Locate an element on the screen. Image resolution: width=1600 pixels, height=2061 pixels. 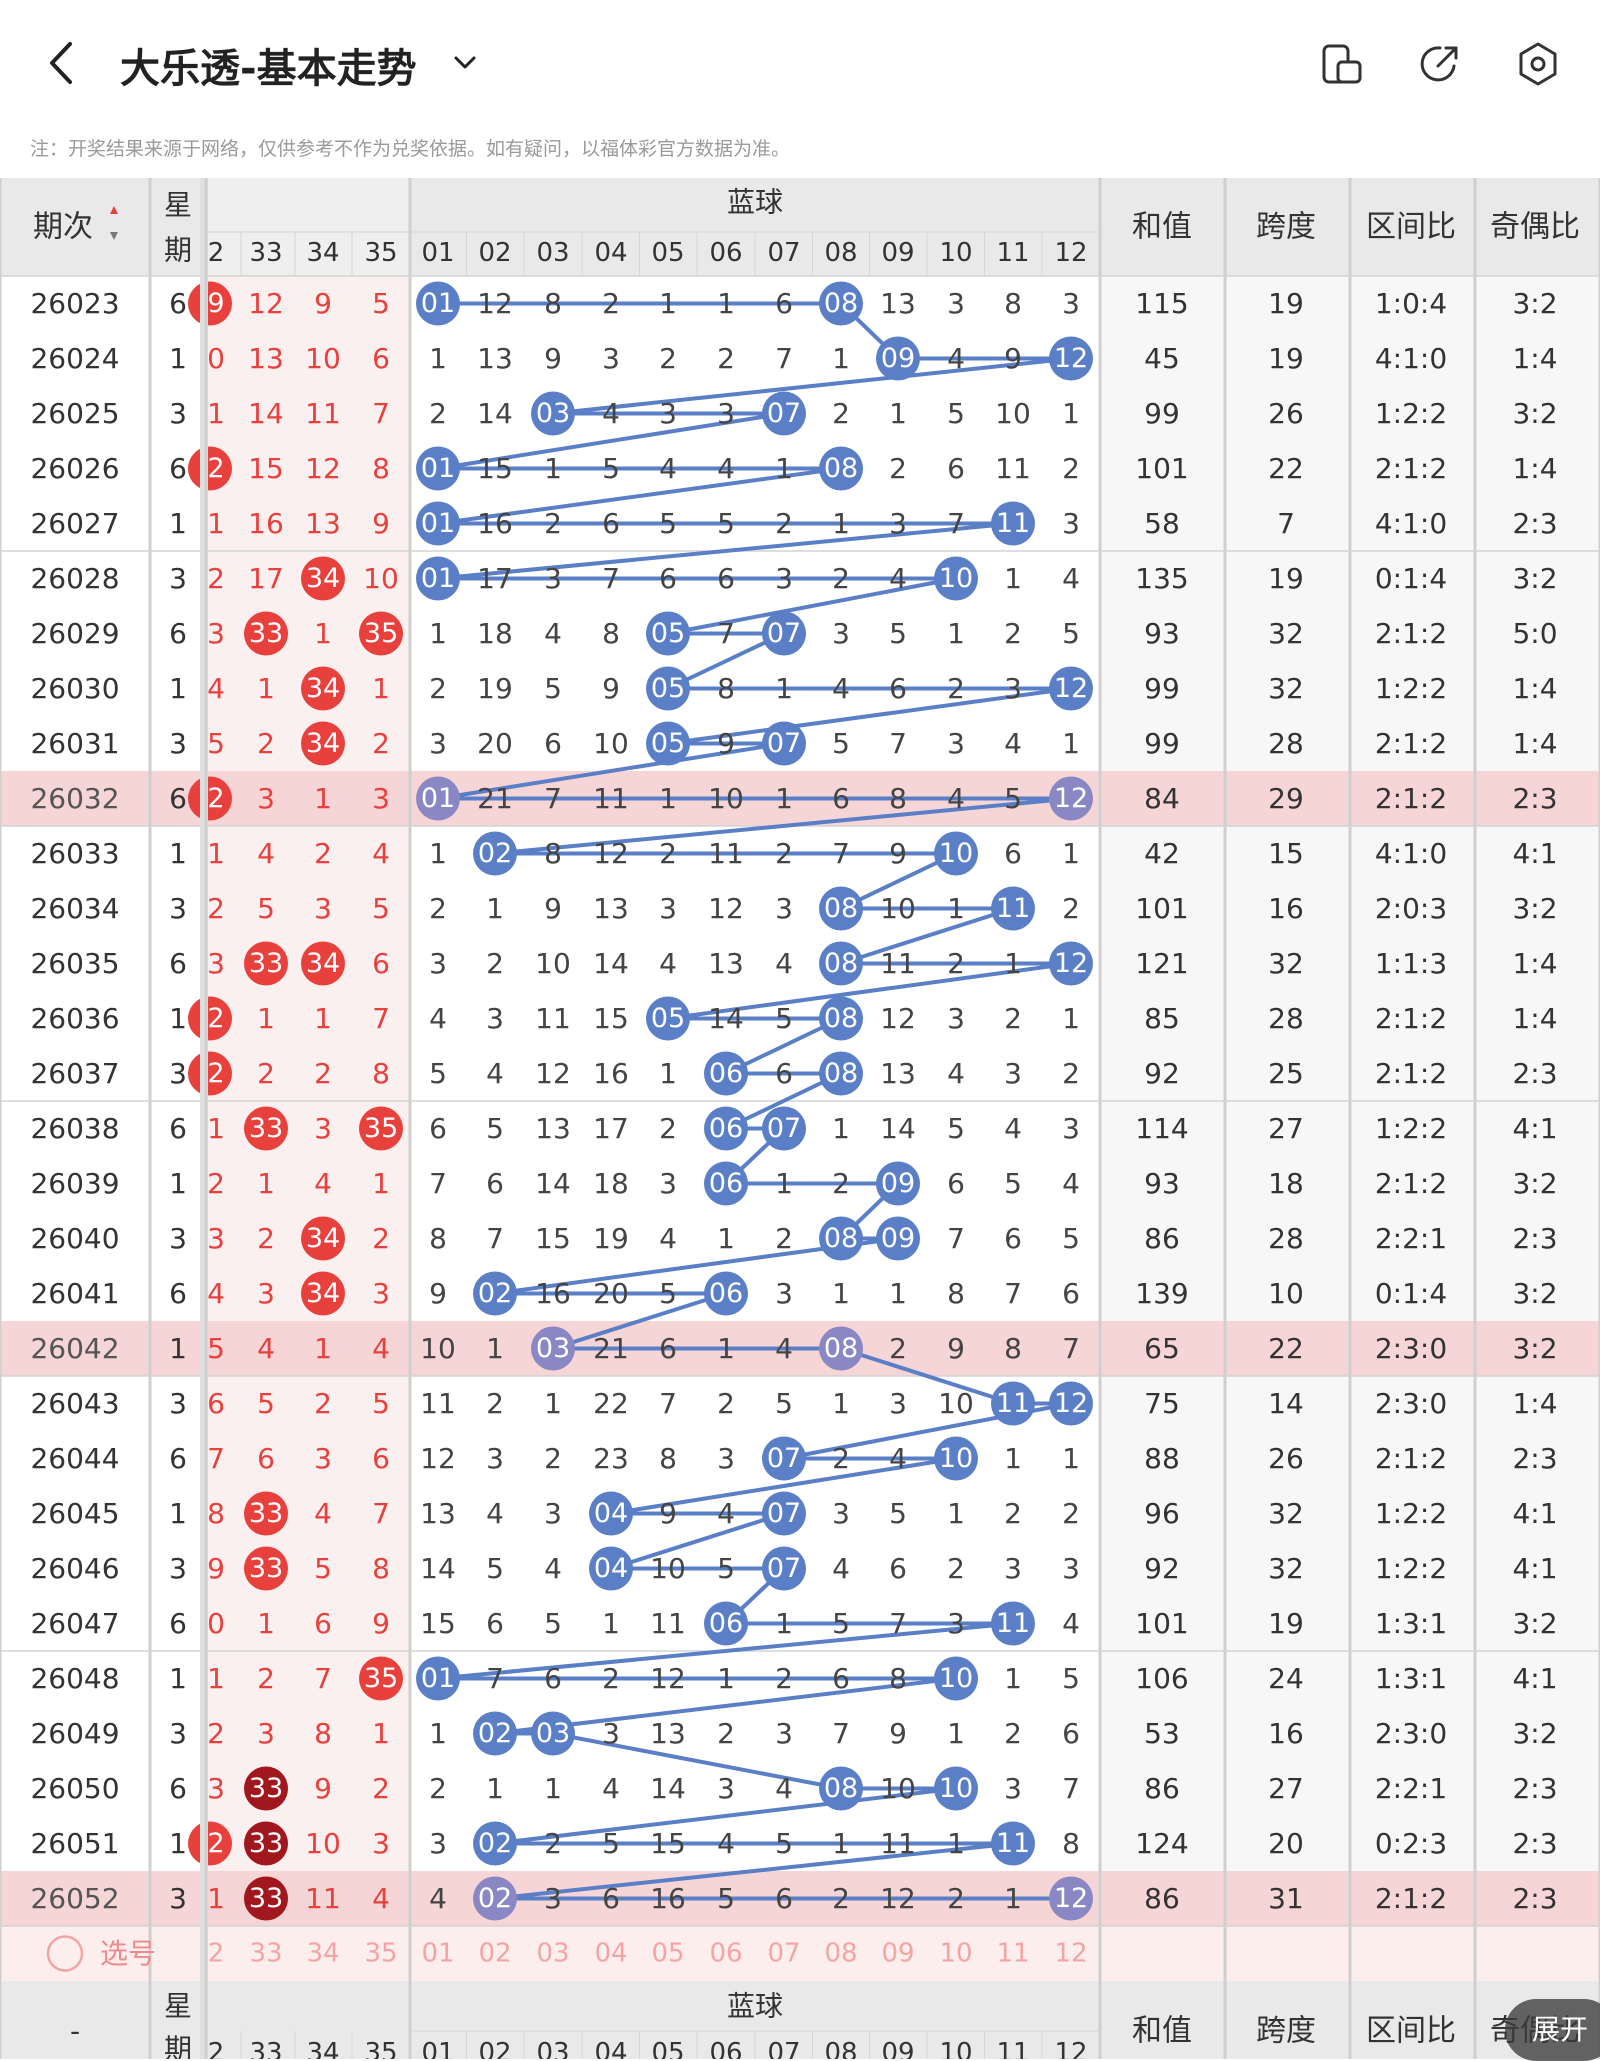
table-row: 2604639335814541054623392321:2:24:1 is located at coordinates (793, 1568).